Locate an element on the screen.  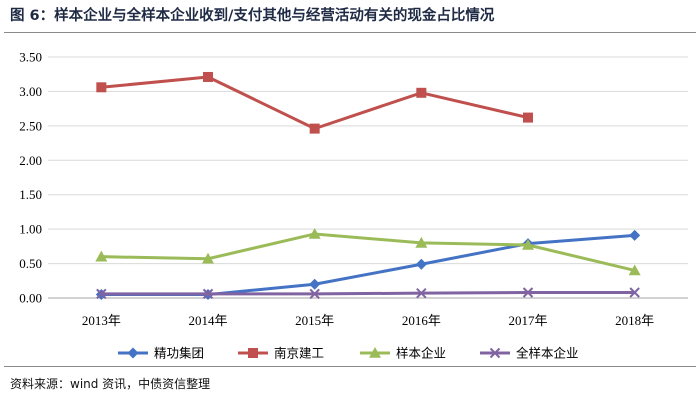
y-tick-label: 2.50 is located at coordinates (30, 125).